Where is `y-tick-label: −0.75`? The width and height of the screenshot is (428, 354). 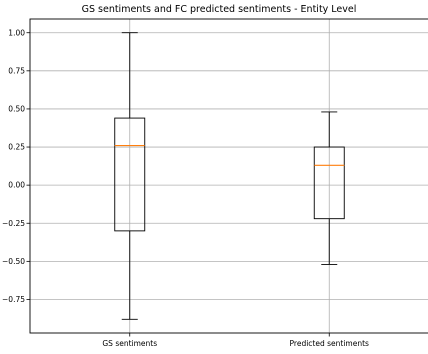
y-tick-label: −0.75 is located at coordinates (13, 299).